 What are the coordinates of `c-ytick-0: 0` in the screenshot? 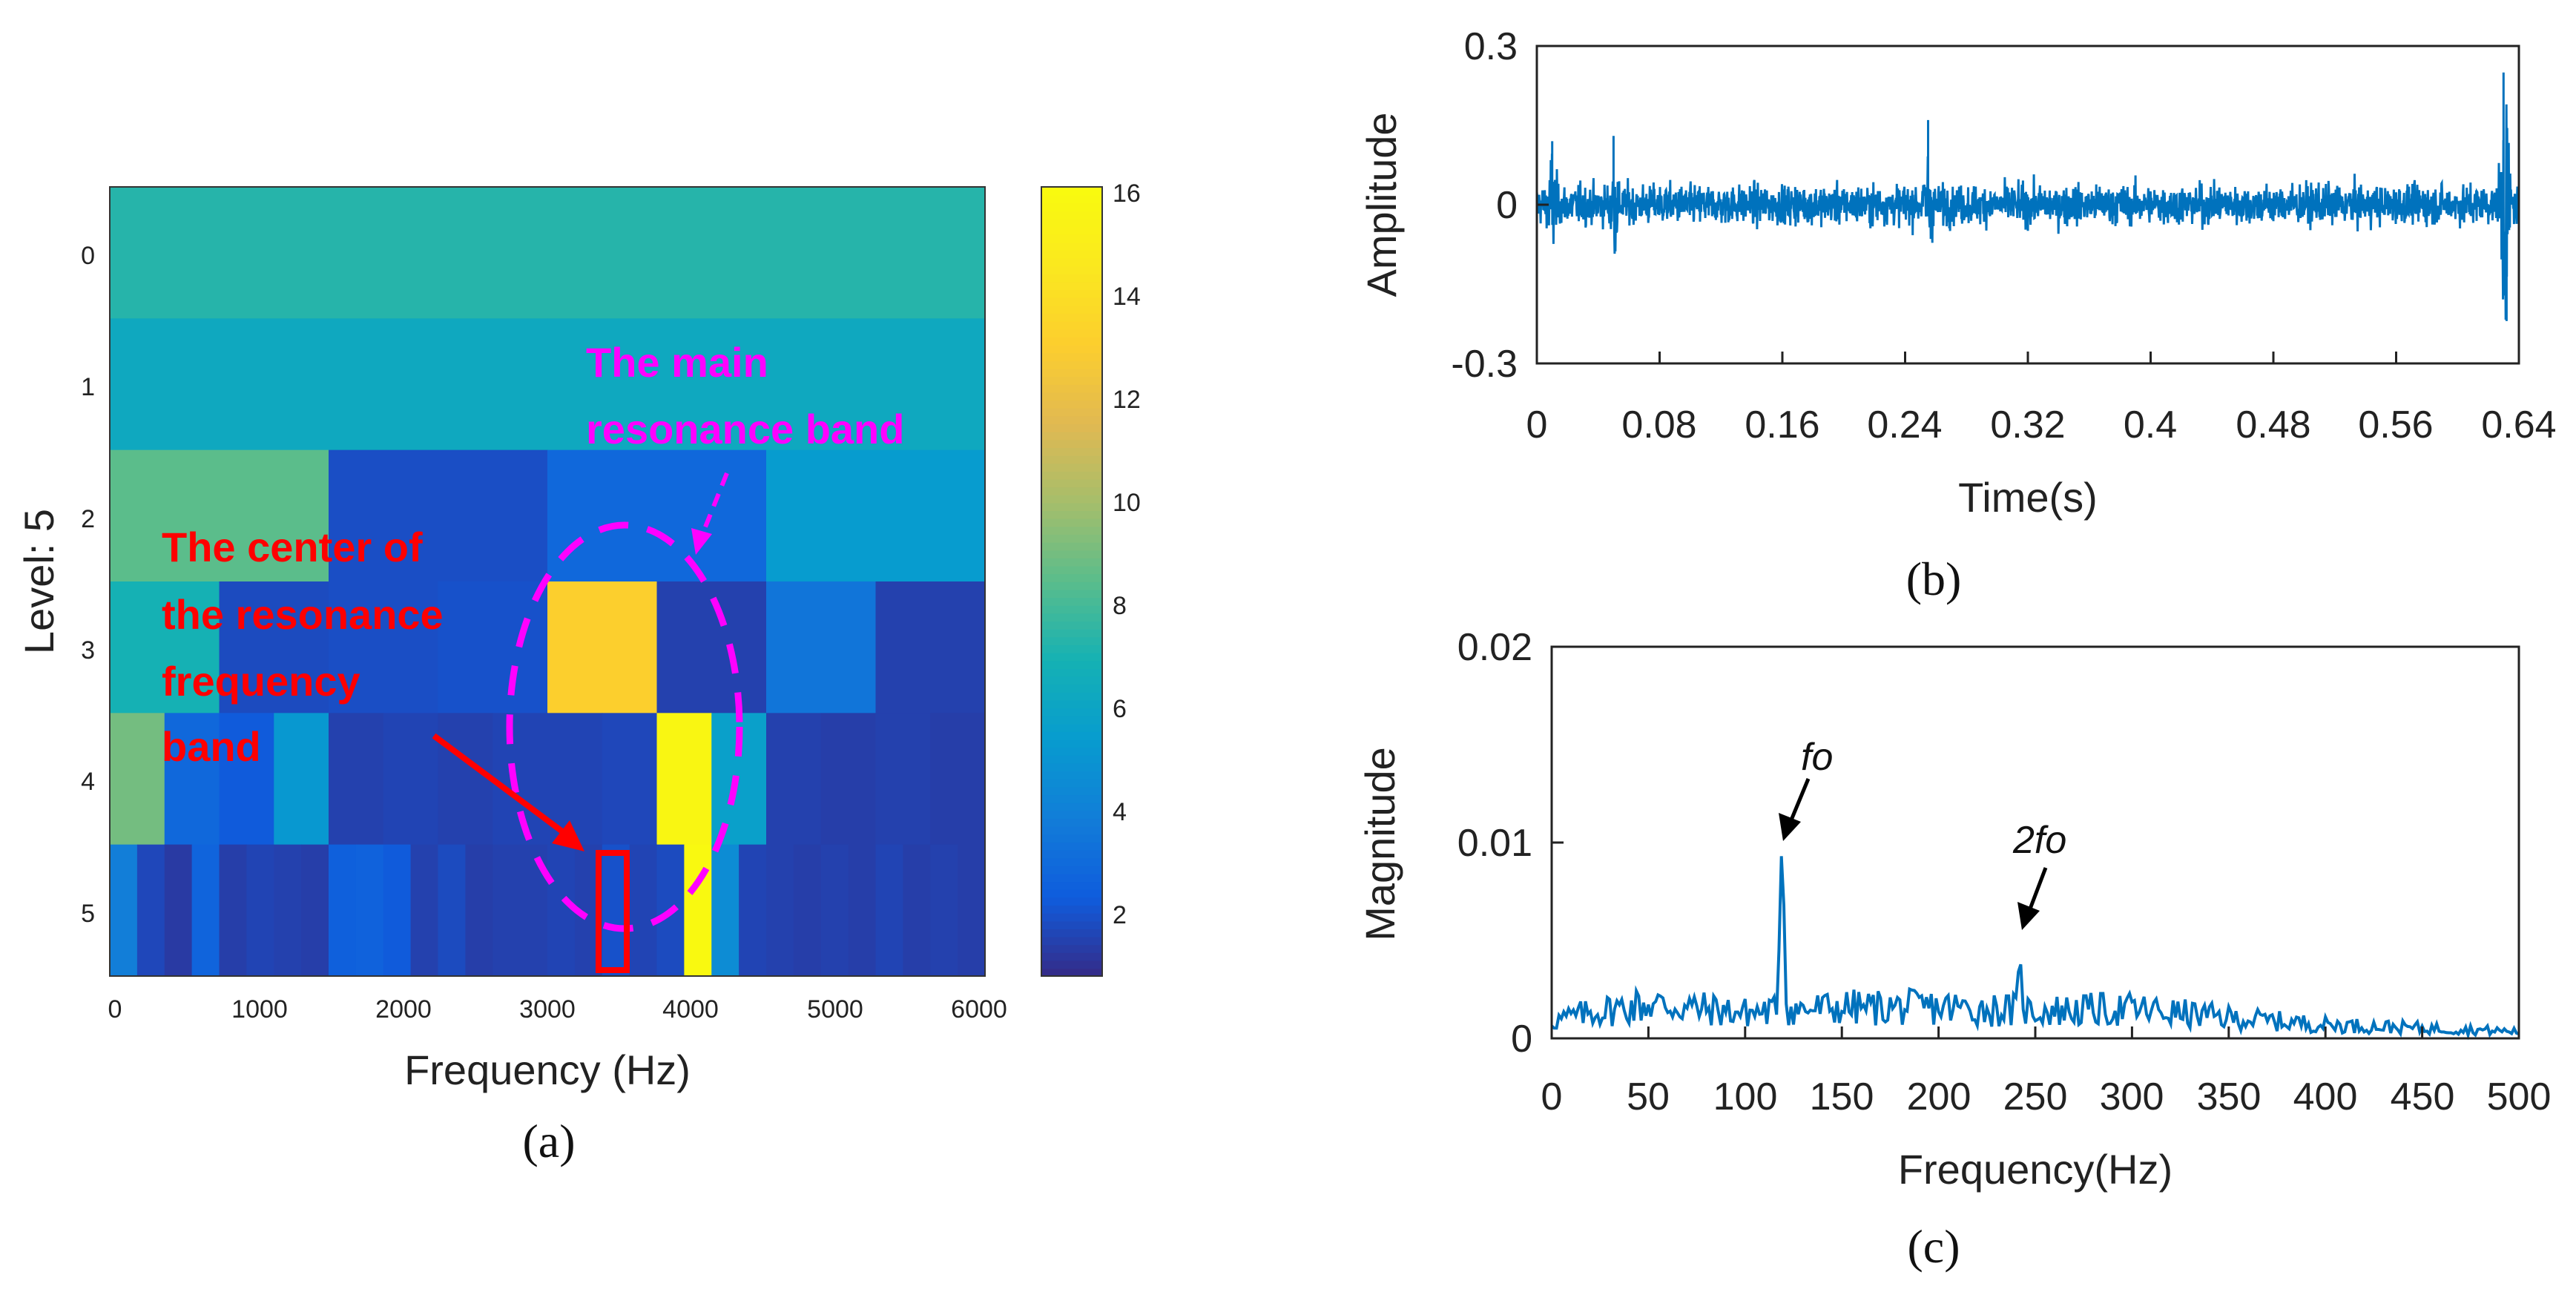 It's located at (1521, 1039).